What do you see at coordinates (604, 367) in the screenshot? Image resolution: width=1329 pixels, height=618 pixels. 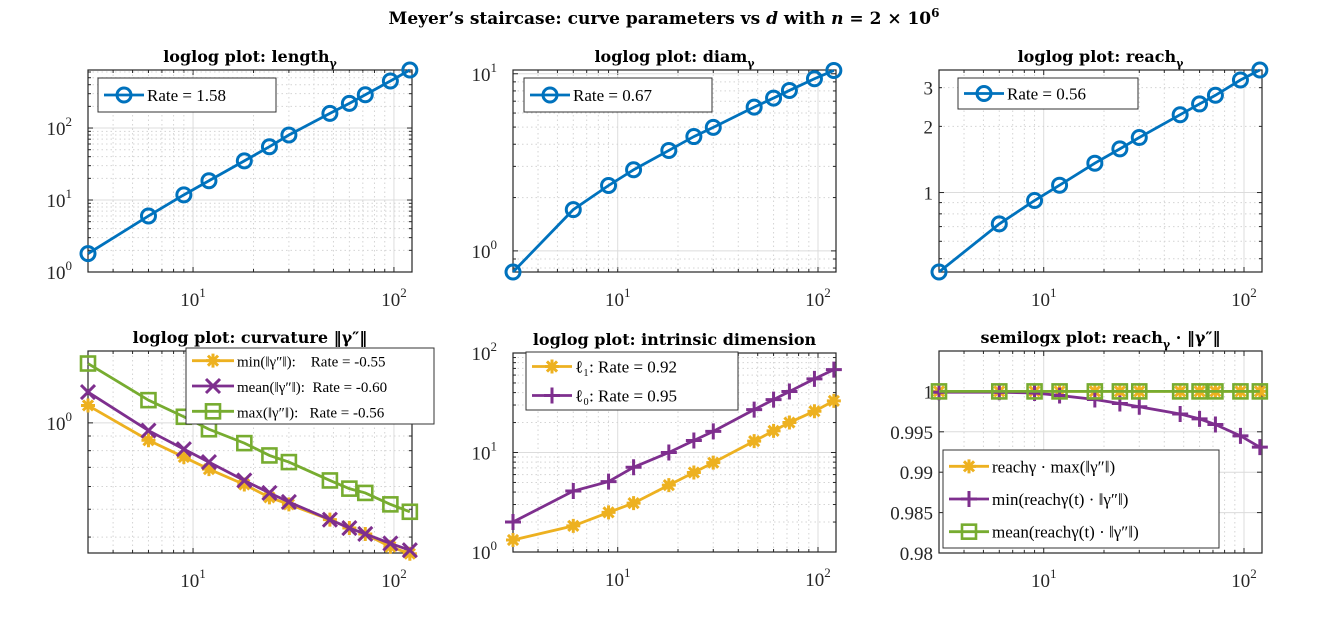 I see `legend-item: ℓ₁: Rate = 0.92` at bounding box center [604, 367].